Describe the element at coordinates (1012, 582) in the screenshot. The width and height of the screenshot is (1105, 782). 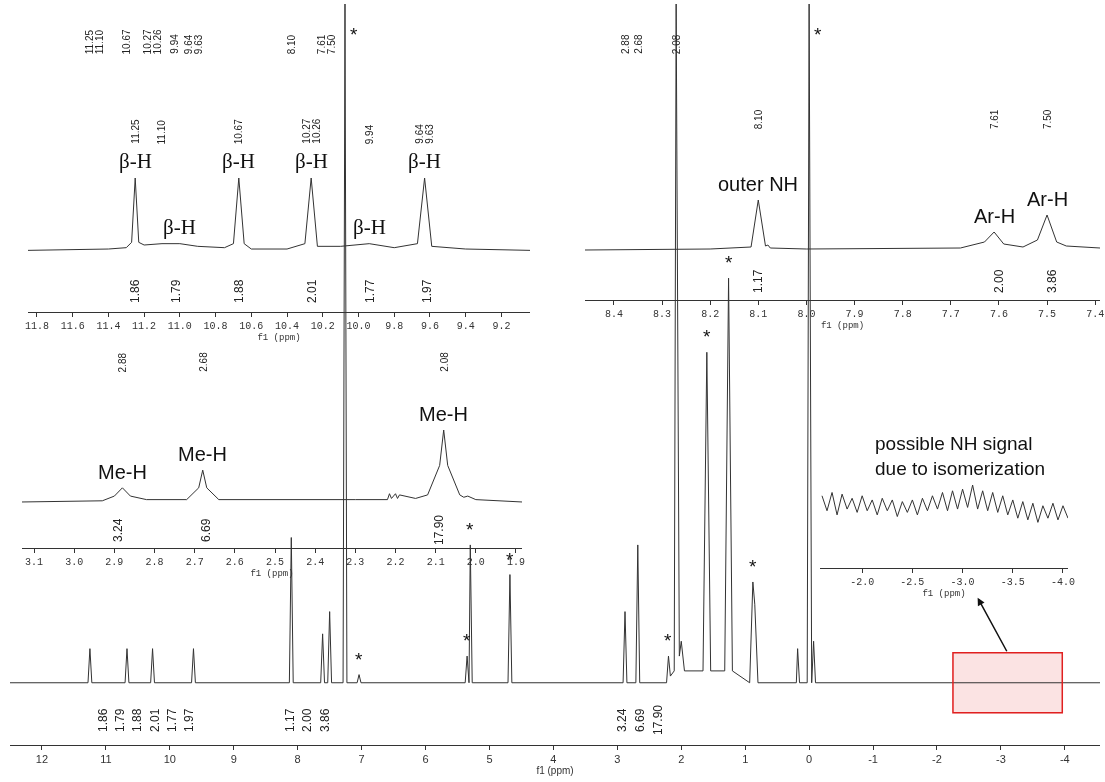
I see `x-tick-label: -3.5` at that location.